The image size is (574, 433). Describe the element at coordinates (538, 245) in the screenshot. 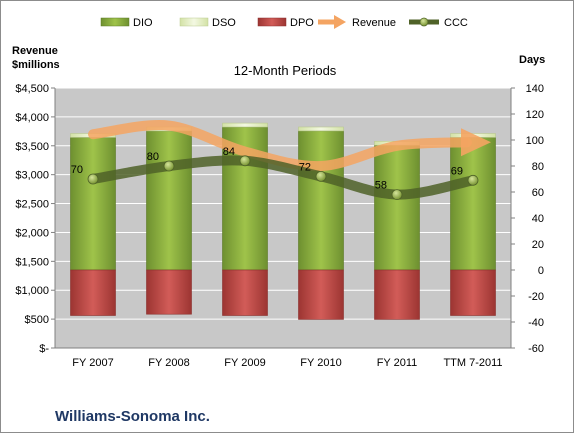

I see `right-tick-label: 20` at that location.